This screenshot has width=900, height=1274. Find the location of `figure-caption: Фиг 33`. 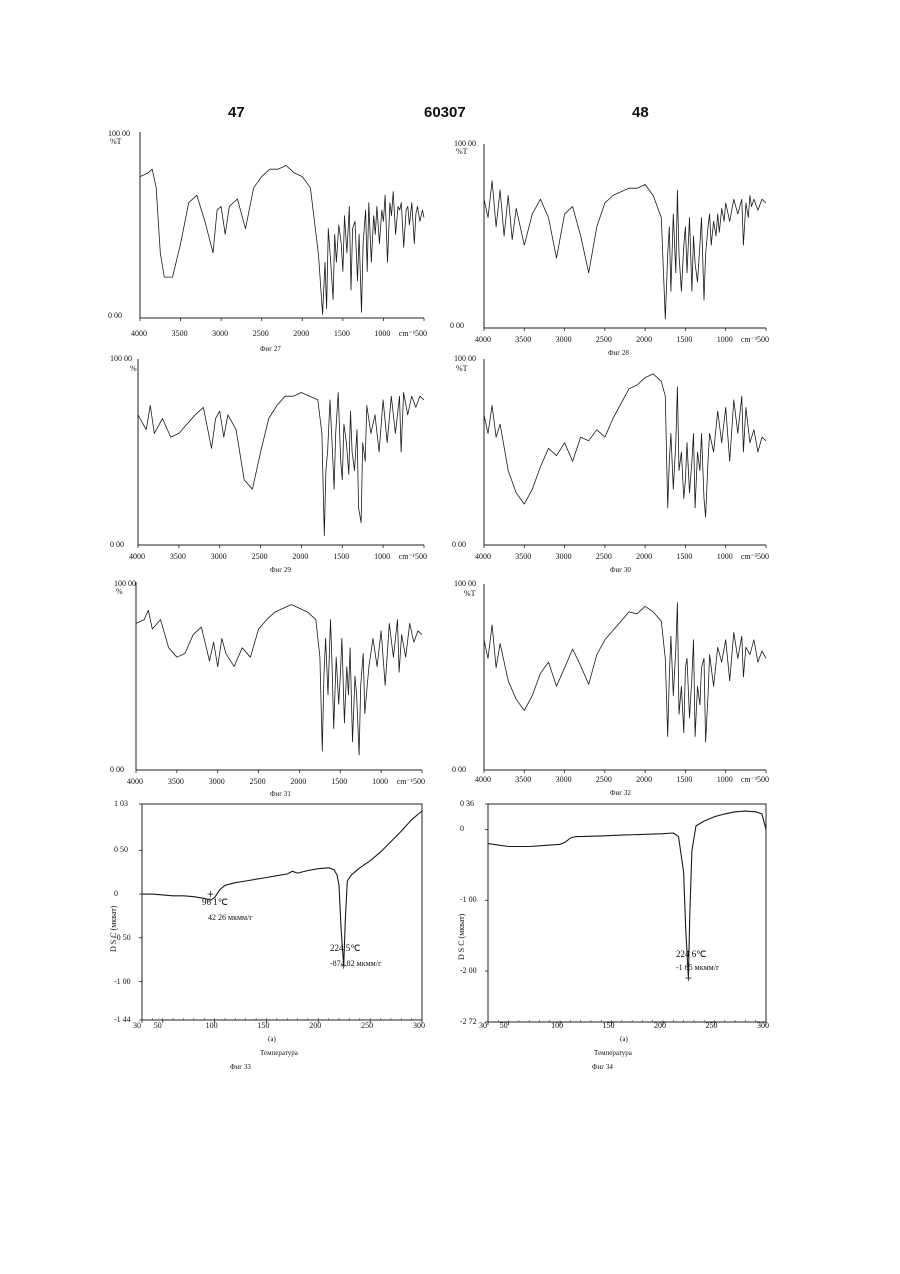

figure-caption: Фиг 33 is located at coordinates (240, 1067).